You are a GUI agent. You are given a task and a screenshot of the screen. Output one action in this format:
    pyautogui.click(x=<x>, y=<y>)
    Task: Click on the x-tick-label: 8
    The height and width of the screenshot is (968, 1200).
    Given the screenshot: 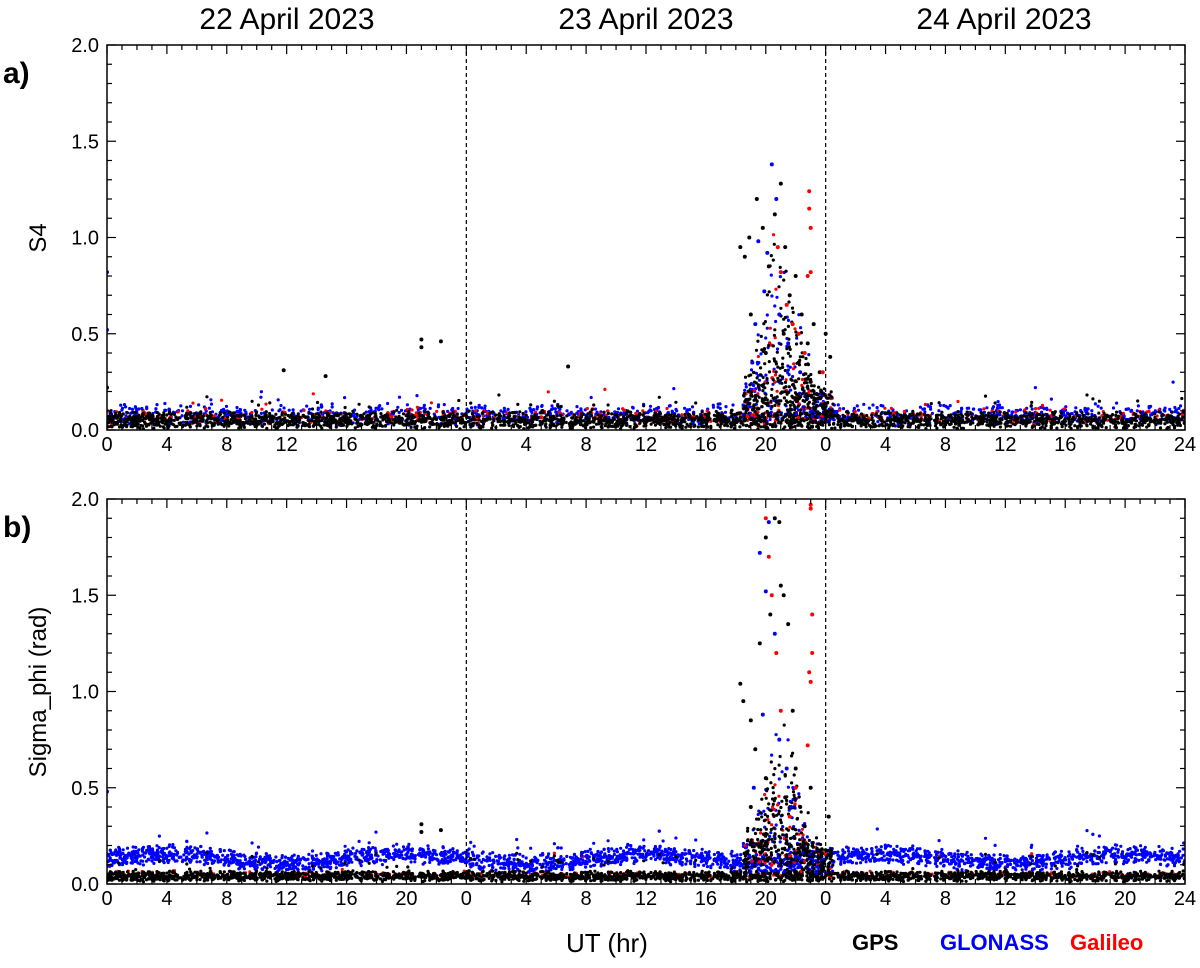 What is the action you would take?
    pyautogui.click(x=945, y=445)
    